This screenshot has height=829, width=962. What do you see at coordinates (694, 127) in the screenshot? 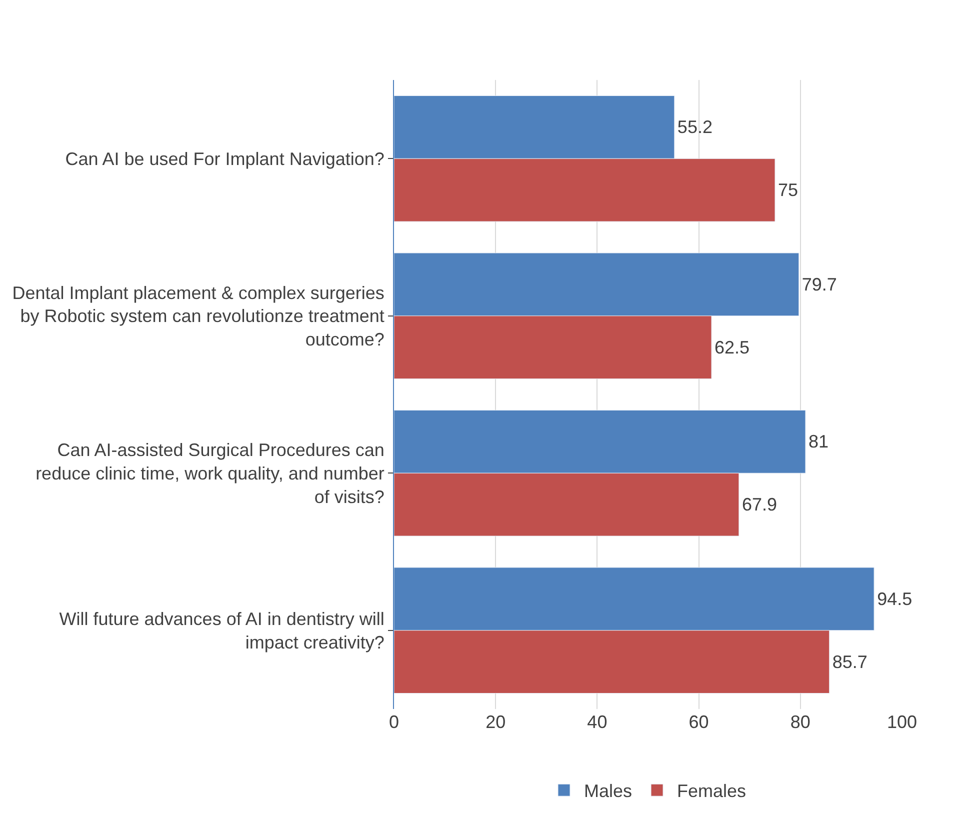
I see `data-label: 55.2` at bounding box center [694, 127].